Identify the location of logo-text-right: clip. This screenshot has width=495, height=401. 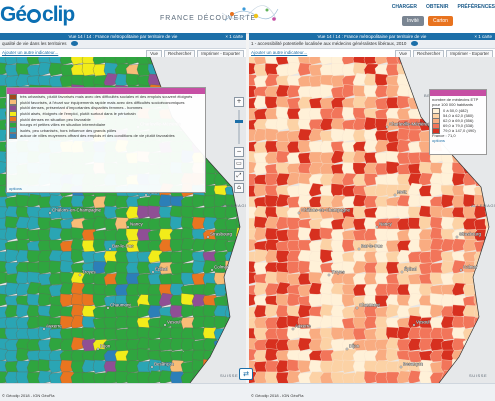
(58, 14).